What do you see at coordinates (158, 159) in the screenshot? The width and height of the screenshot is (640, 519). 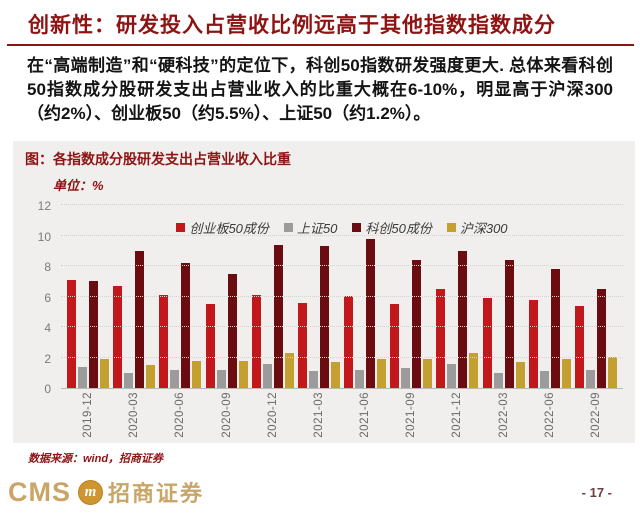 I see `figure-title: 图：各指数成分股研发支出占营业收入比重` at bounding box center [158, 159].